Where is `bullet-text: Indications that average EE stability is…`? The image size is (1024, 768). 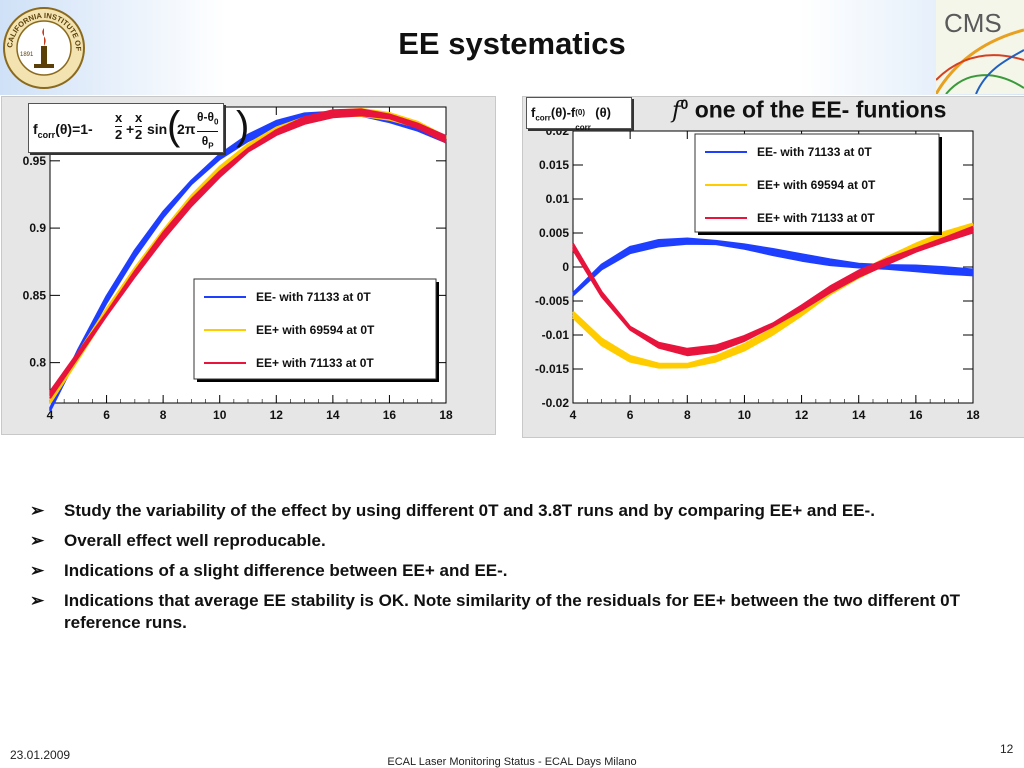
bullet-text: Indications that average EE stability is… is located at coordinates (512, 611).